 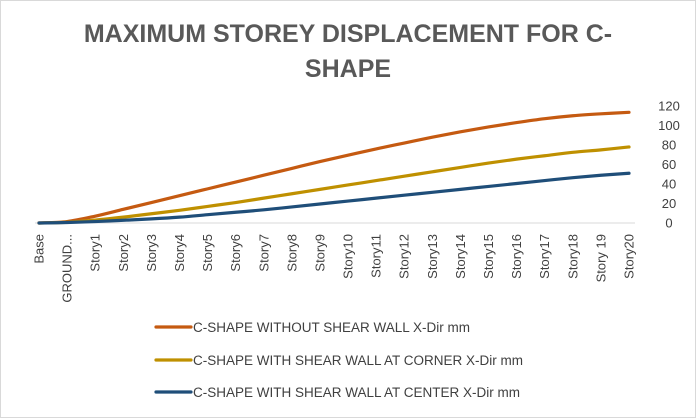 I want to click on x-tick-label: Story14, so click(x=460, y=256).